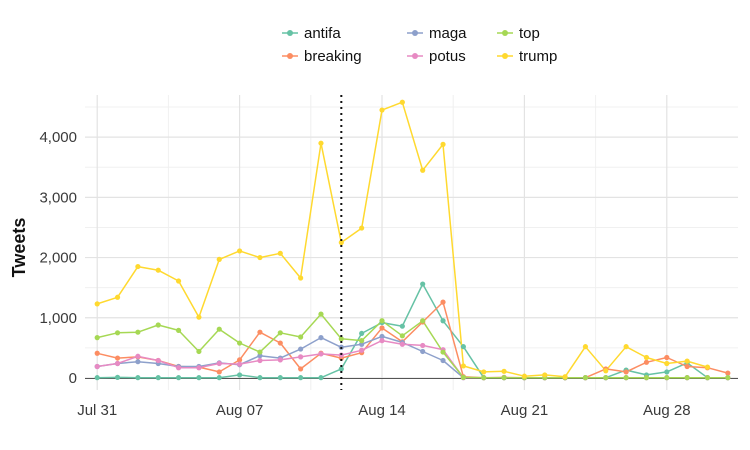 The height and width of the screenshot is (450, 750). What do you see at coordinates (448, 33) in the screenshot?
I see `legend-label-maga: maga` at bounding box center [448, 33].